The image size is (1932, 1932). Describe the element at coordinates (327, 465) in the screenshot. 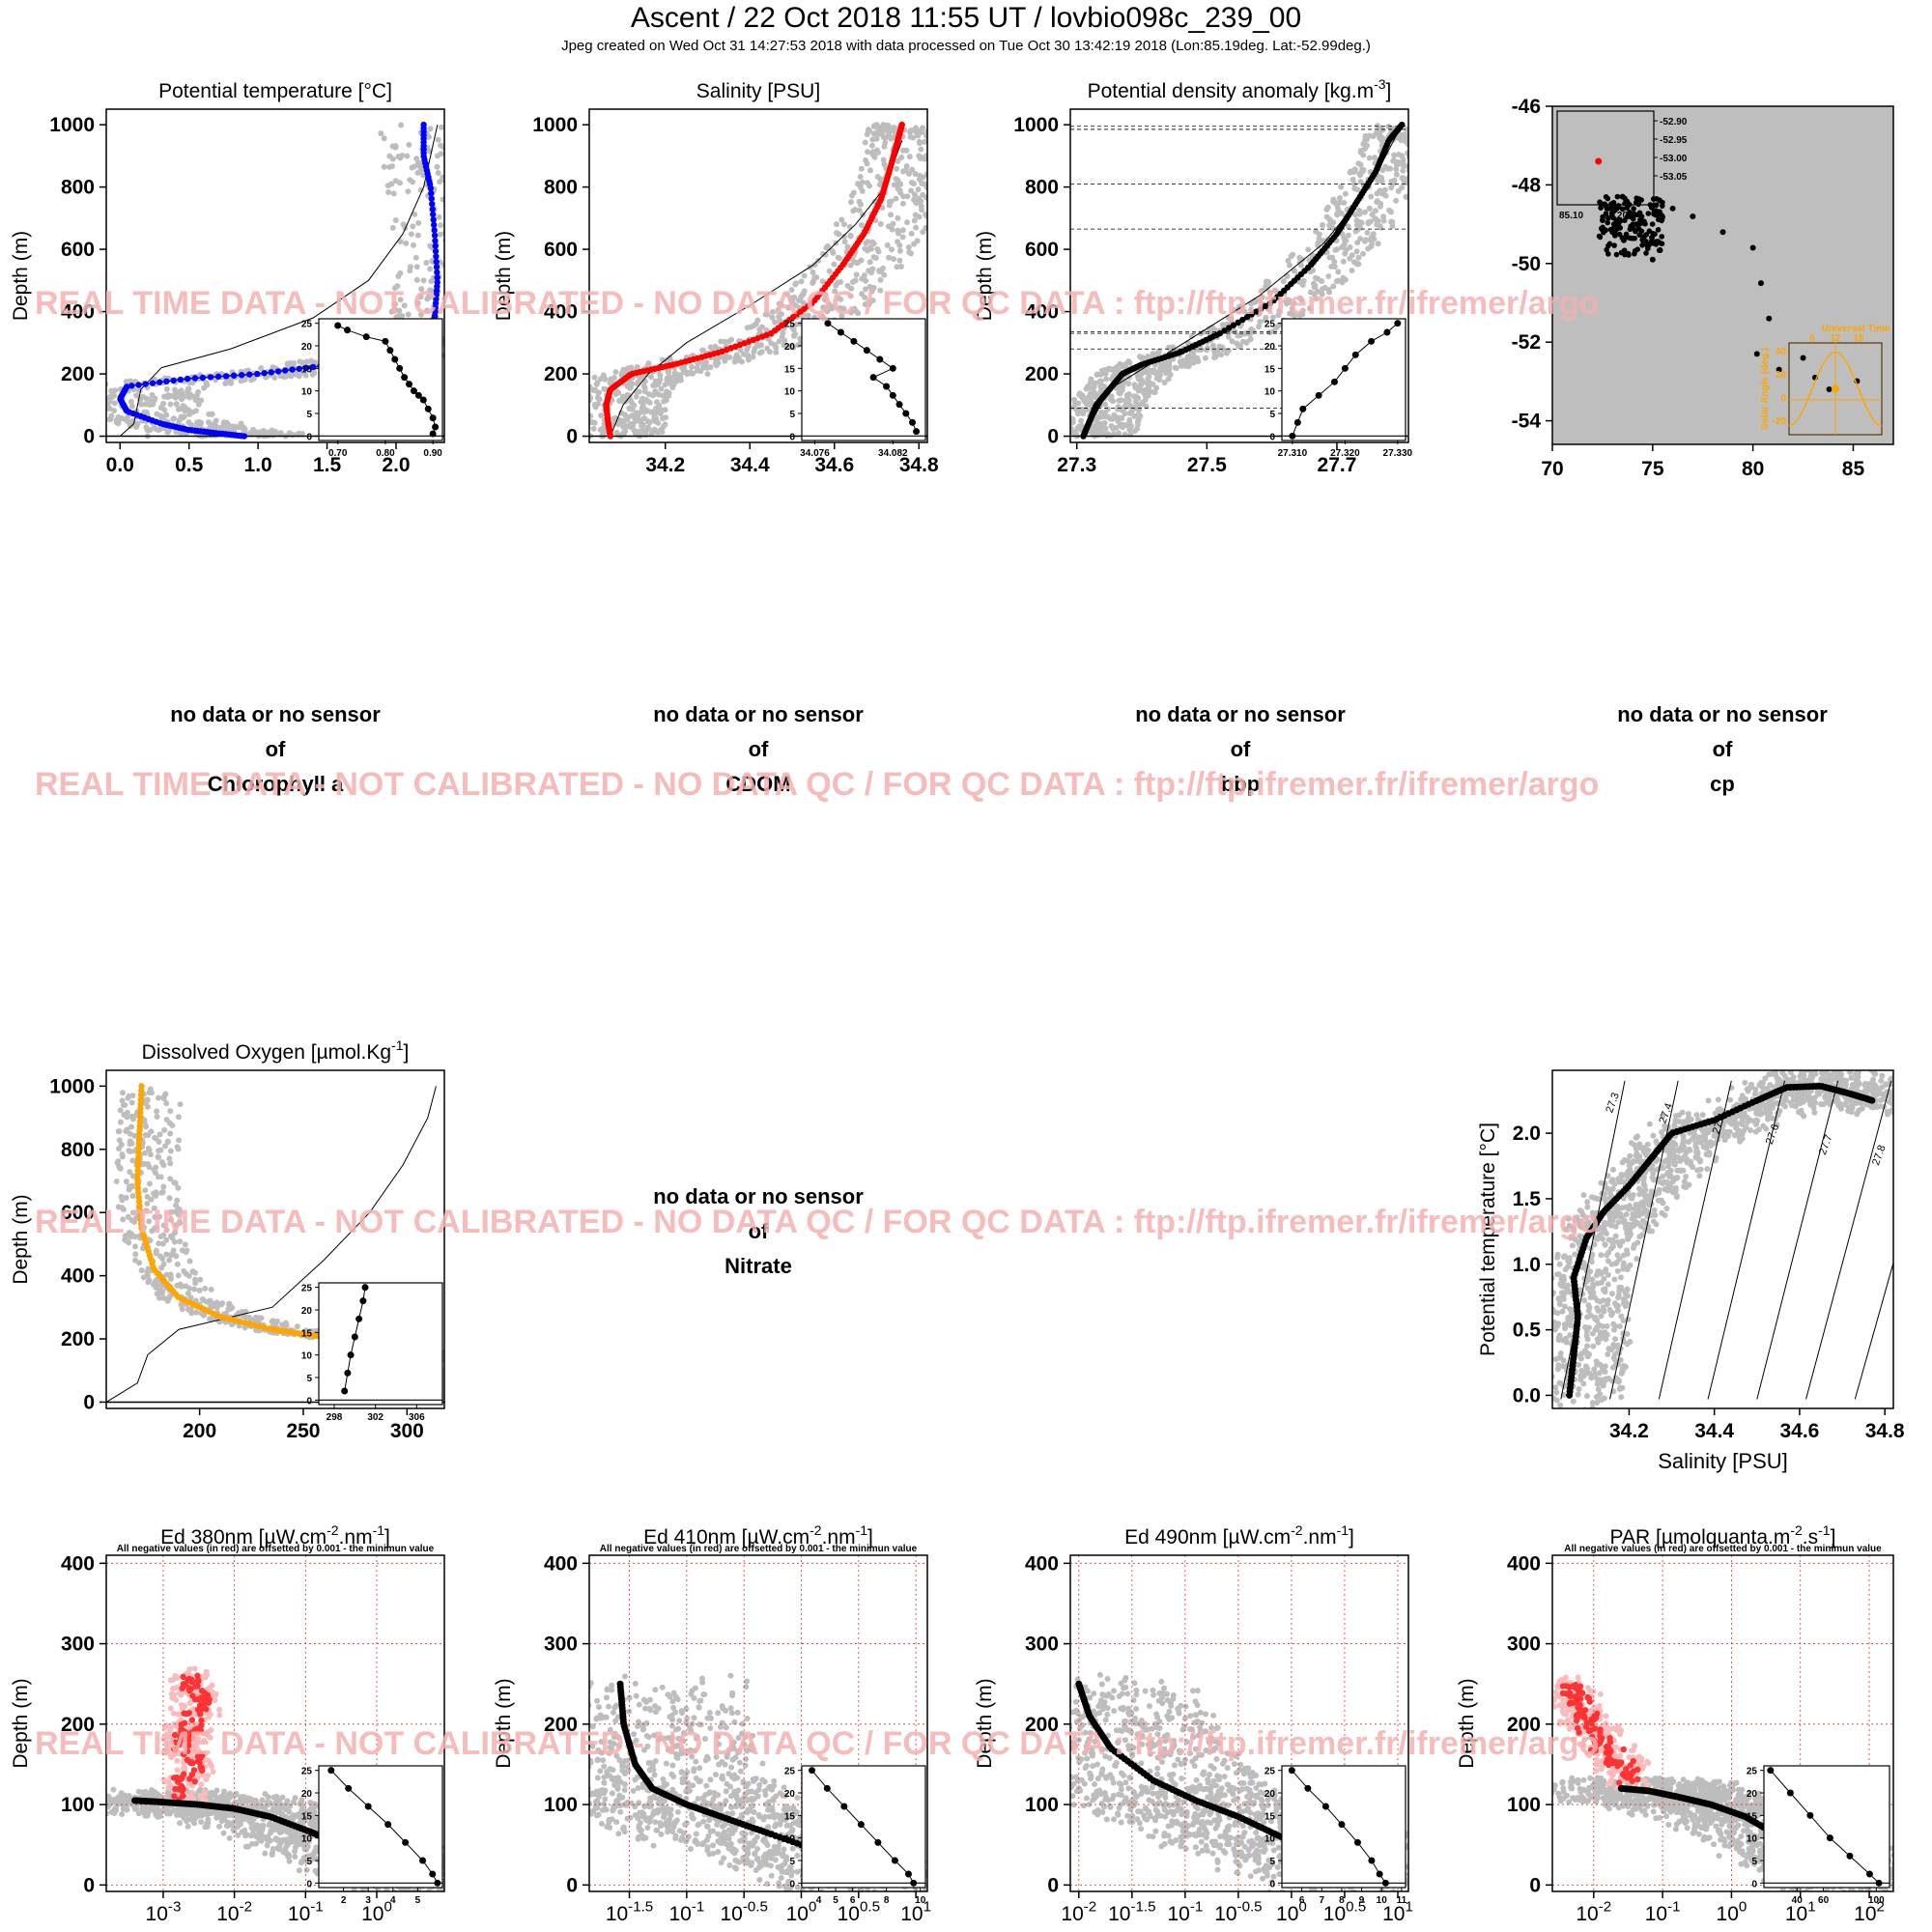

I see `x-tick-label: 1.5` at that location.